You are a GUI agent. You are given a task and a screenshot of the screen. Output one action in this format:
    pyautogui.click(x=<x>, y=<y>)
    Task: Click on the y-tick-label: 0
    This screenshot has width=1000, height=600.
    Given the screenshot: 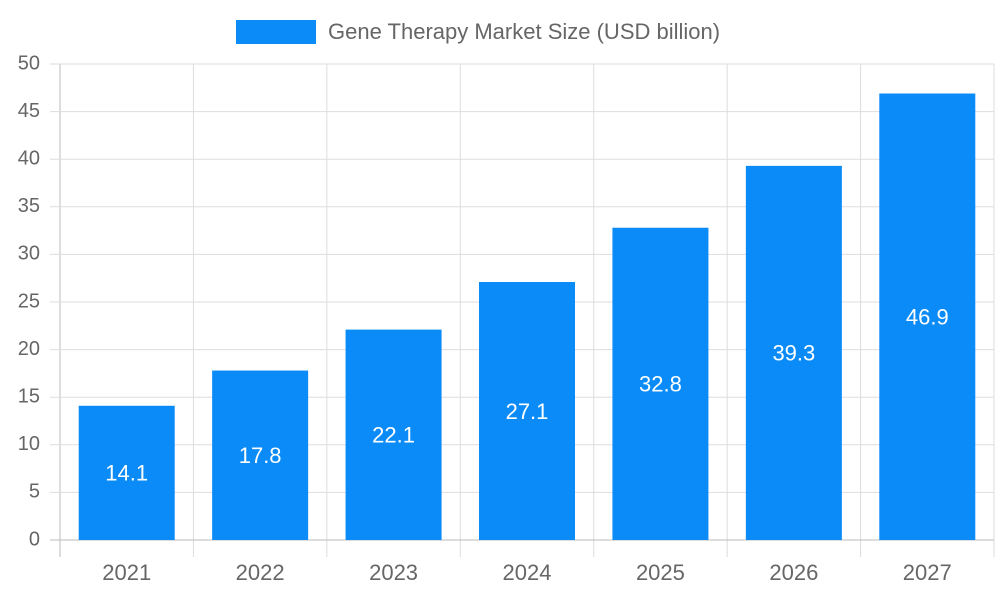 What is the action you would take?
    pyautogui.click(x=34, y=539)
    